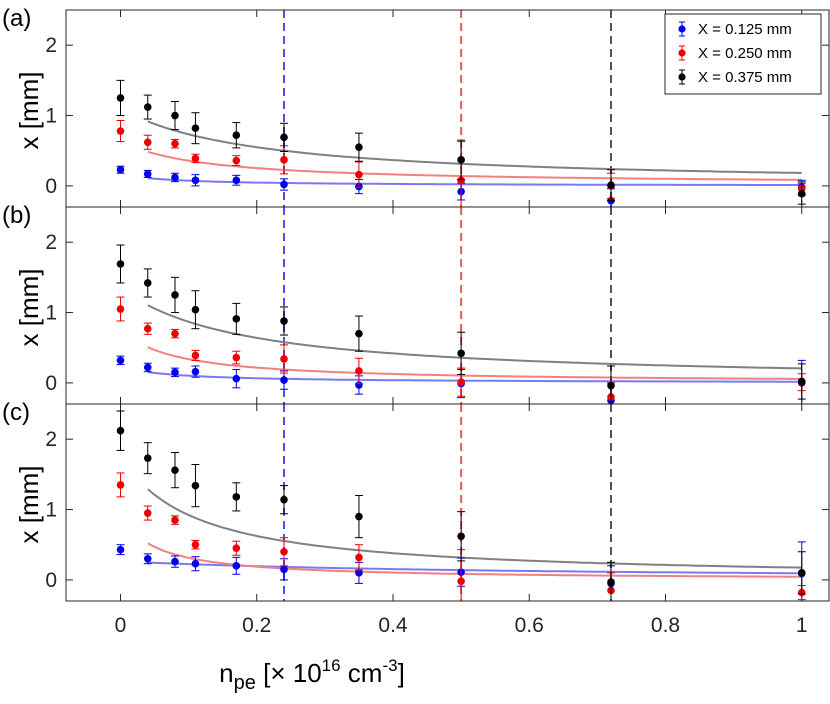  Describe the element at coordinates (745, 29) in the screenshot. I see `legend-label: X = 0.125 mm` at that location.